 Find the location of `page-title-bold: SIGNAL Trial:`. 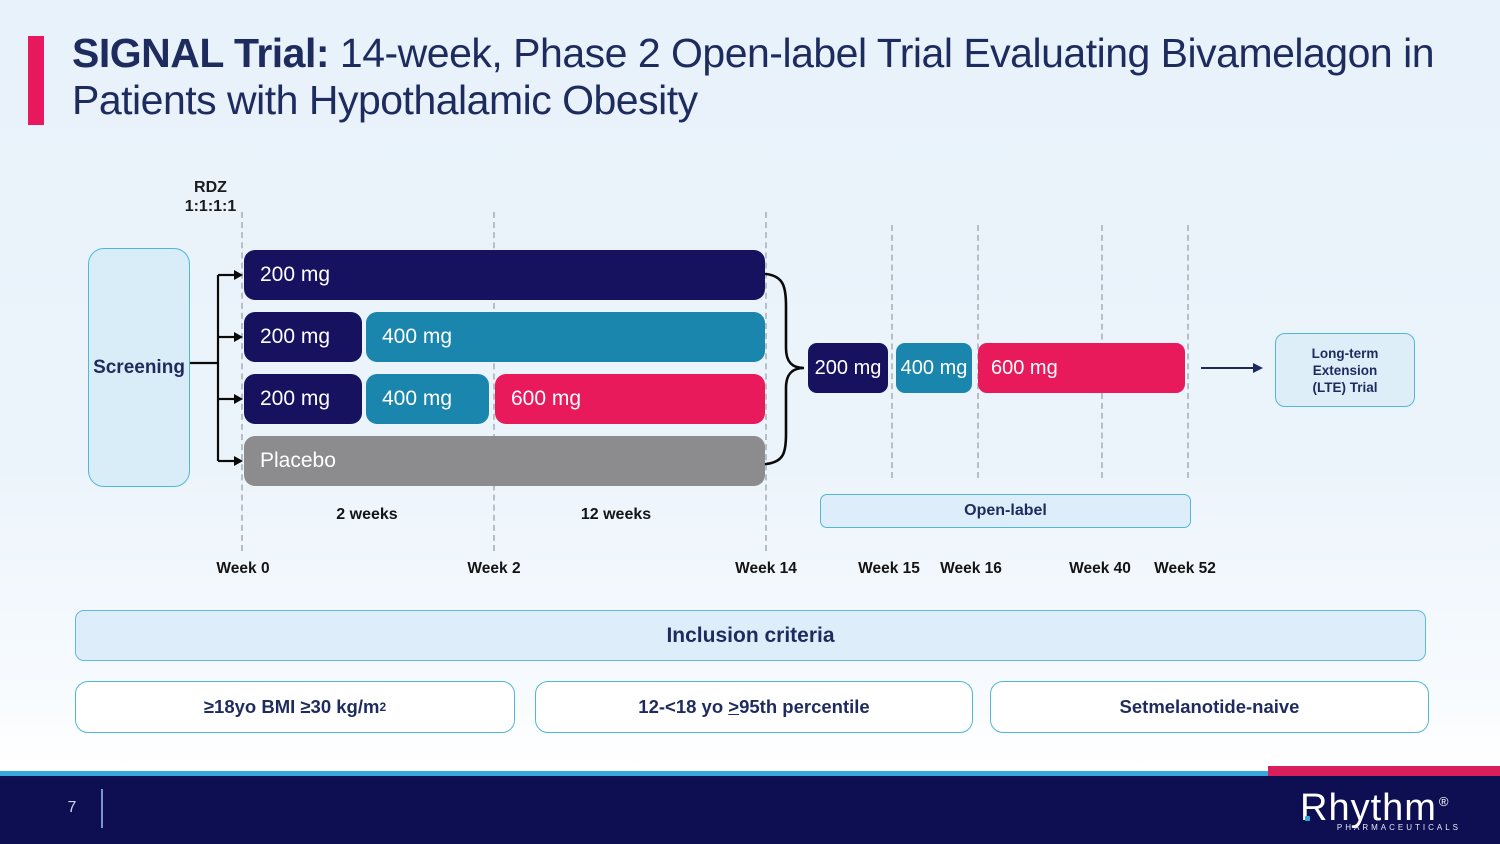

page-title-bold: SIGNAL Trial: is located at coordinates (201, 53).